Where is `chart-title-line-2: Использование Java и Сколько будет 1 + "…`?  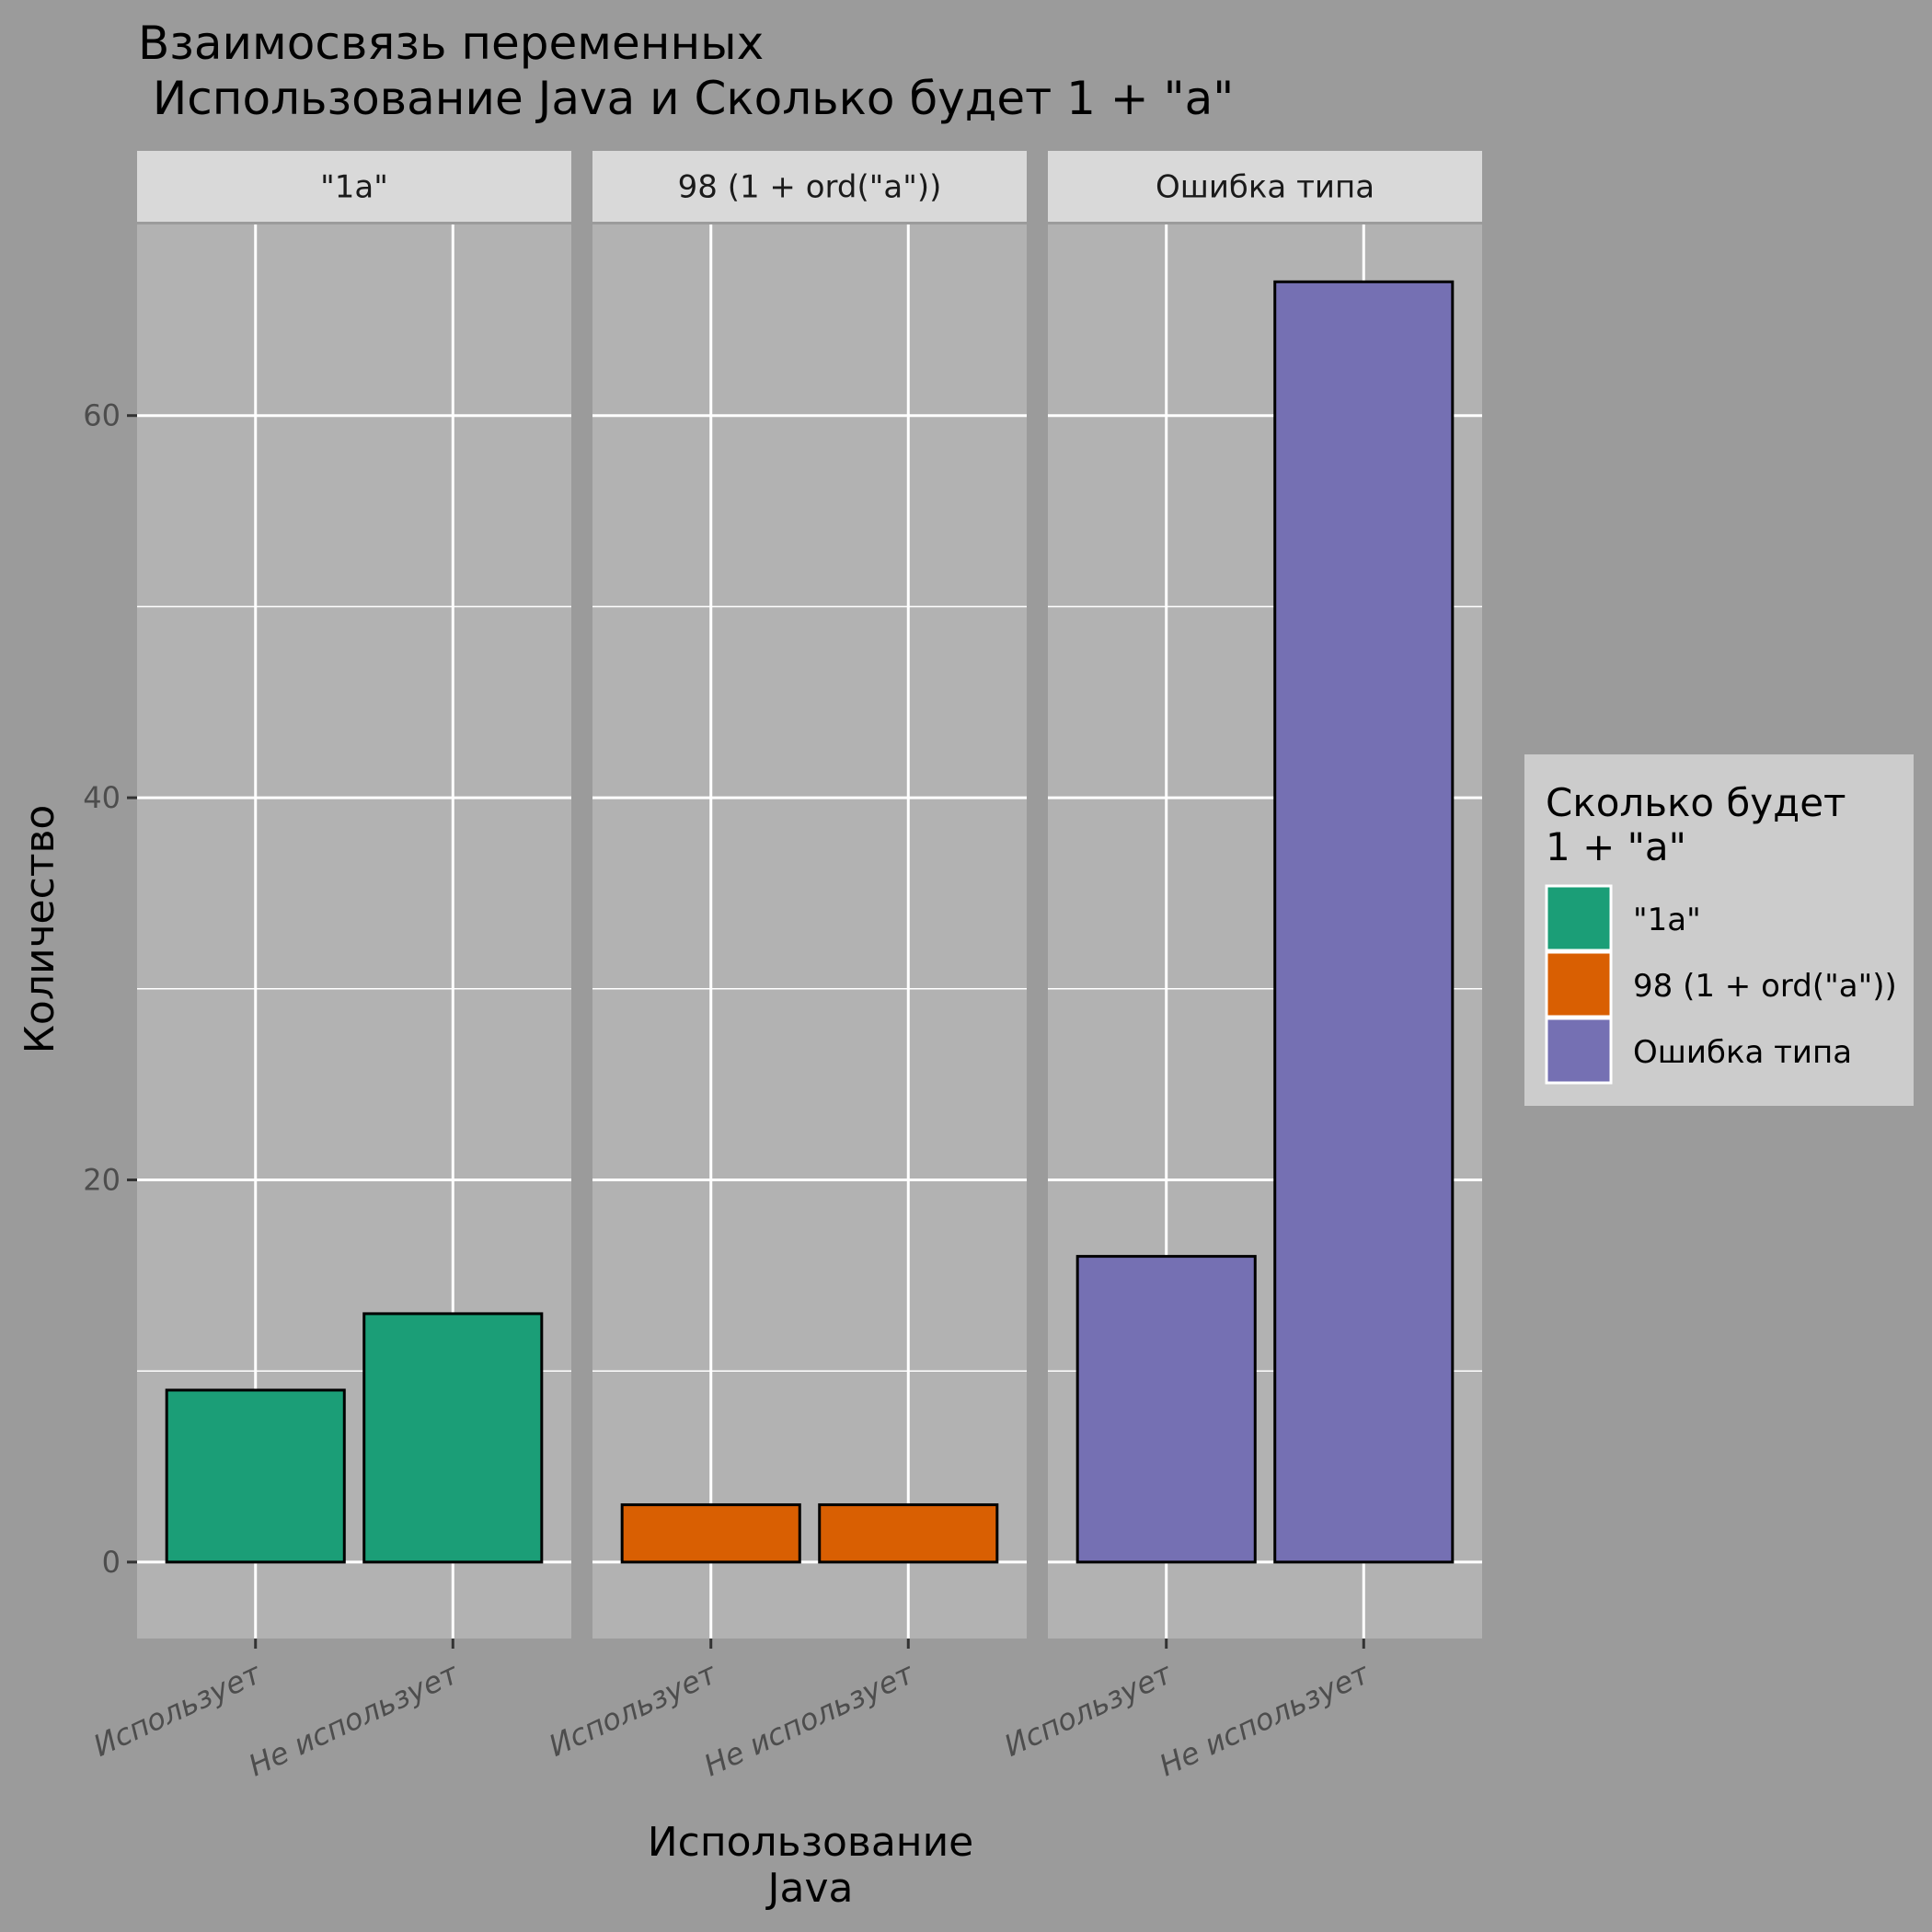
chart-title-line-2: Использование Java и Сколько будет 1 + "… is located at coordinates (686, 98).